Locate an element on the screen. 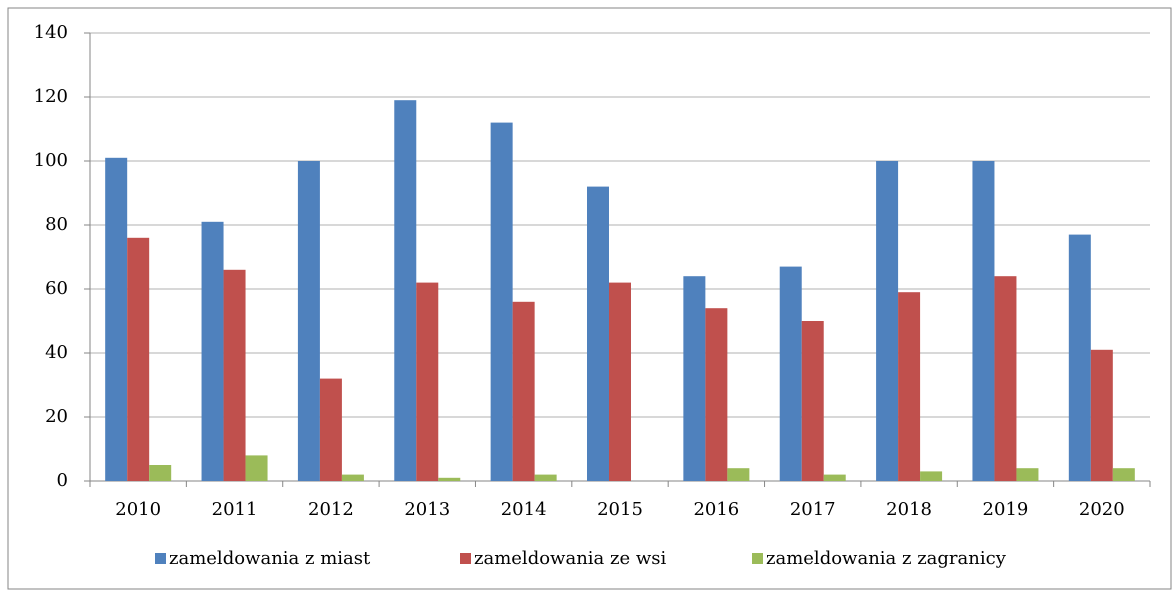  y-tick-label: 140 is located at coordinates (51, 32).